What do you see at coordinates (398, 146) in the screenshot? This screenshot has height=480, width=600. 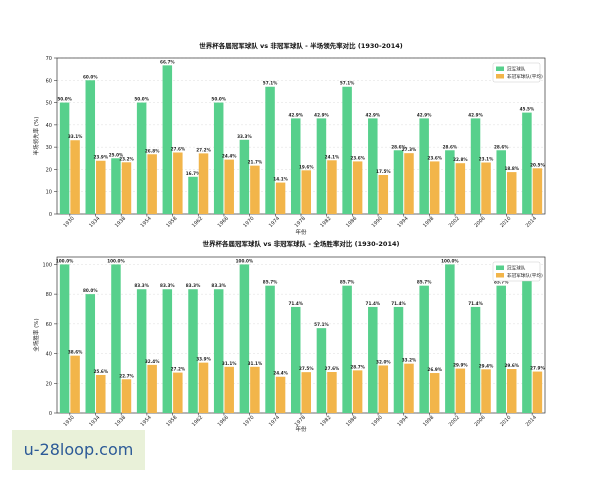 I see `chart1-data-label: 28.6%` at bounding box center [398, 146].